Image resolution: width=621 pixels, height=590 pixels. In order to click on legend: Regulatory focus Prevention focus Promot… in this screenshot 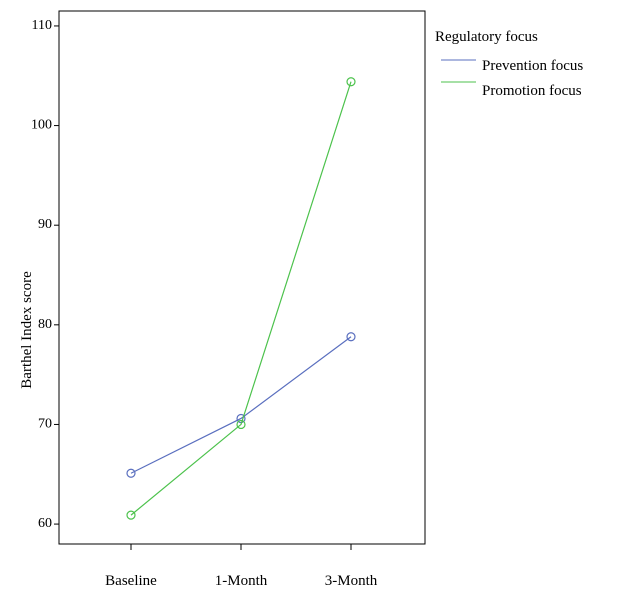, I will do `click(509, 64)`.